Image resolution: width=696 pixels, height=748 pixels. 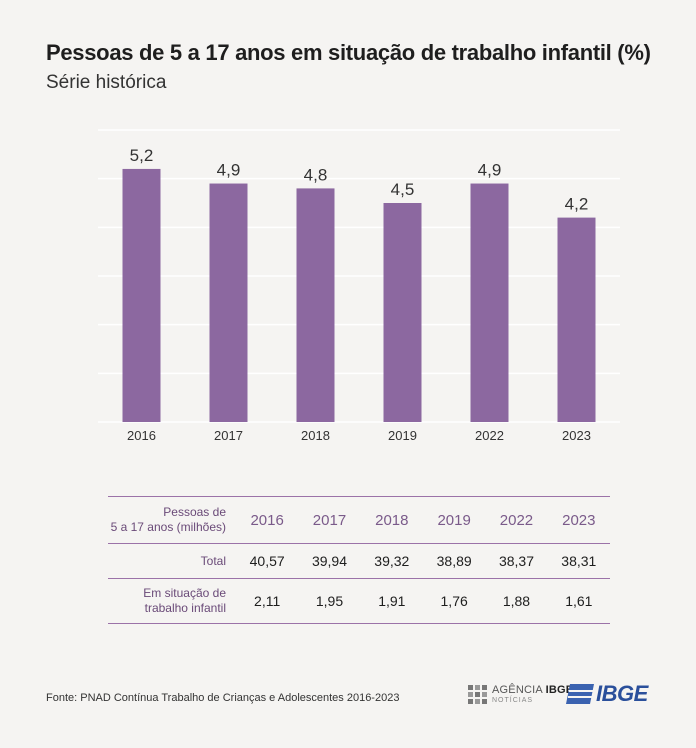 What do you see at coordinates (142, 155) in the screenshot?
I see `bar-value-label: 5,2` at bounding box center [142, 155].